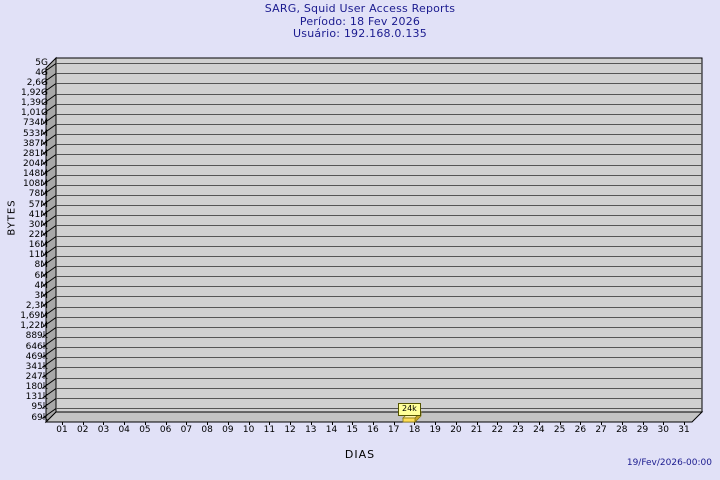 The width and height of the screenshot is (720, 480). I want to click on y-axis-title: BYTES, so click(12, 217).